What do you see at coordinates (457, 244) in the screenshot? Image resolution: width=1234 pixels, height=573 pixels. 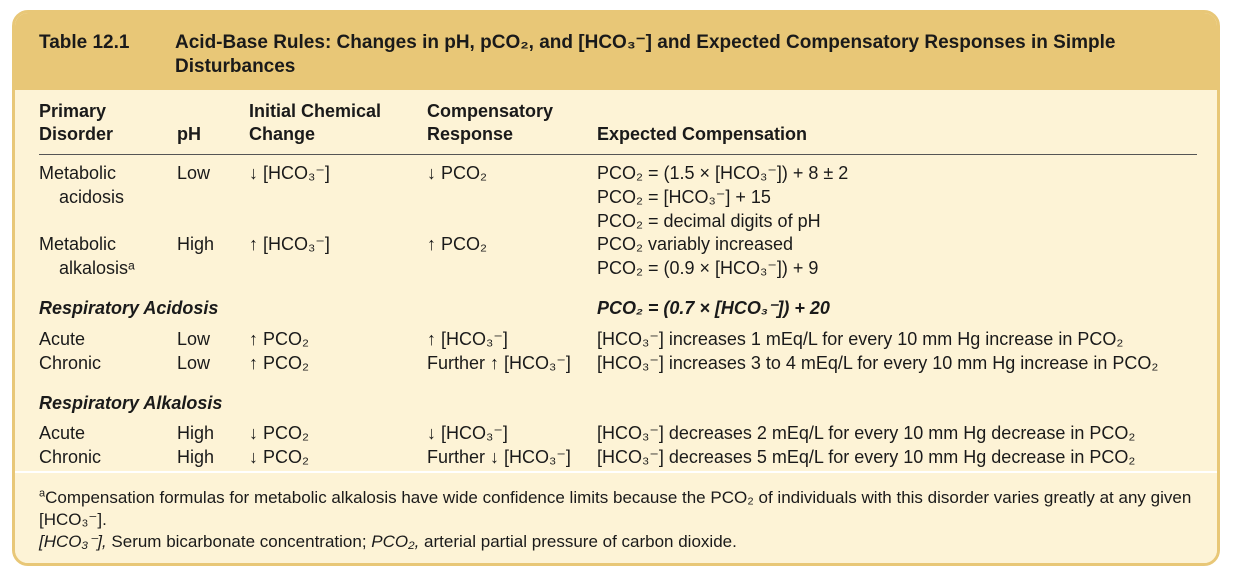 I see `compensatory-response: ↑ PCO₂` at bounding box center [457, 244].